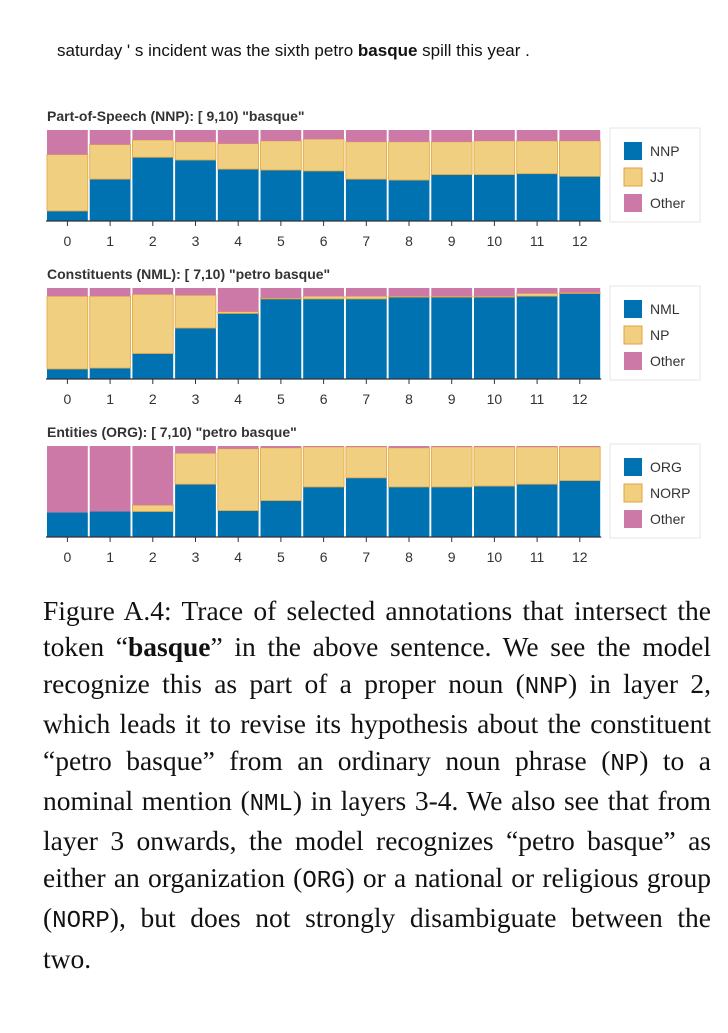 Image resolution: width=728 pixels, height=1033 pixels. What do you see at coordinates (271, 805) in the screenshot?
I see `caption-code: NML` at bounding box center [271, 805].